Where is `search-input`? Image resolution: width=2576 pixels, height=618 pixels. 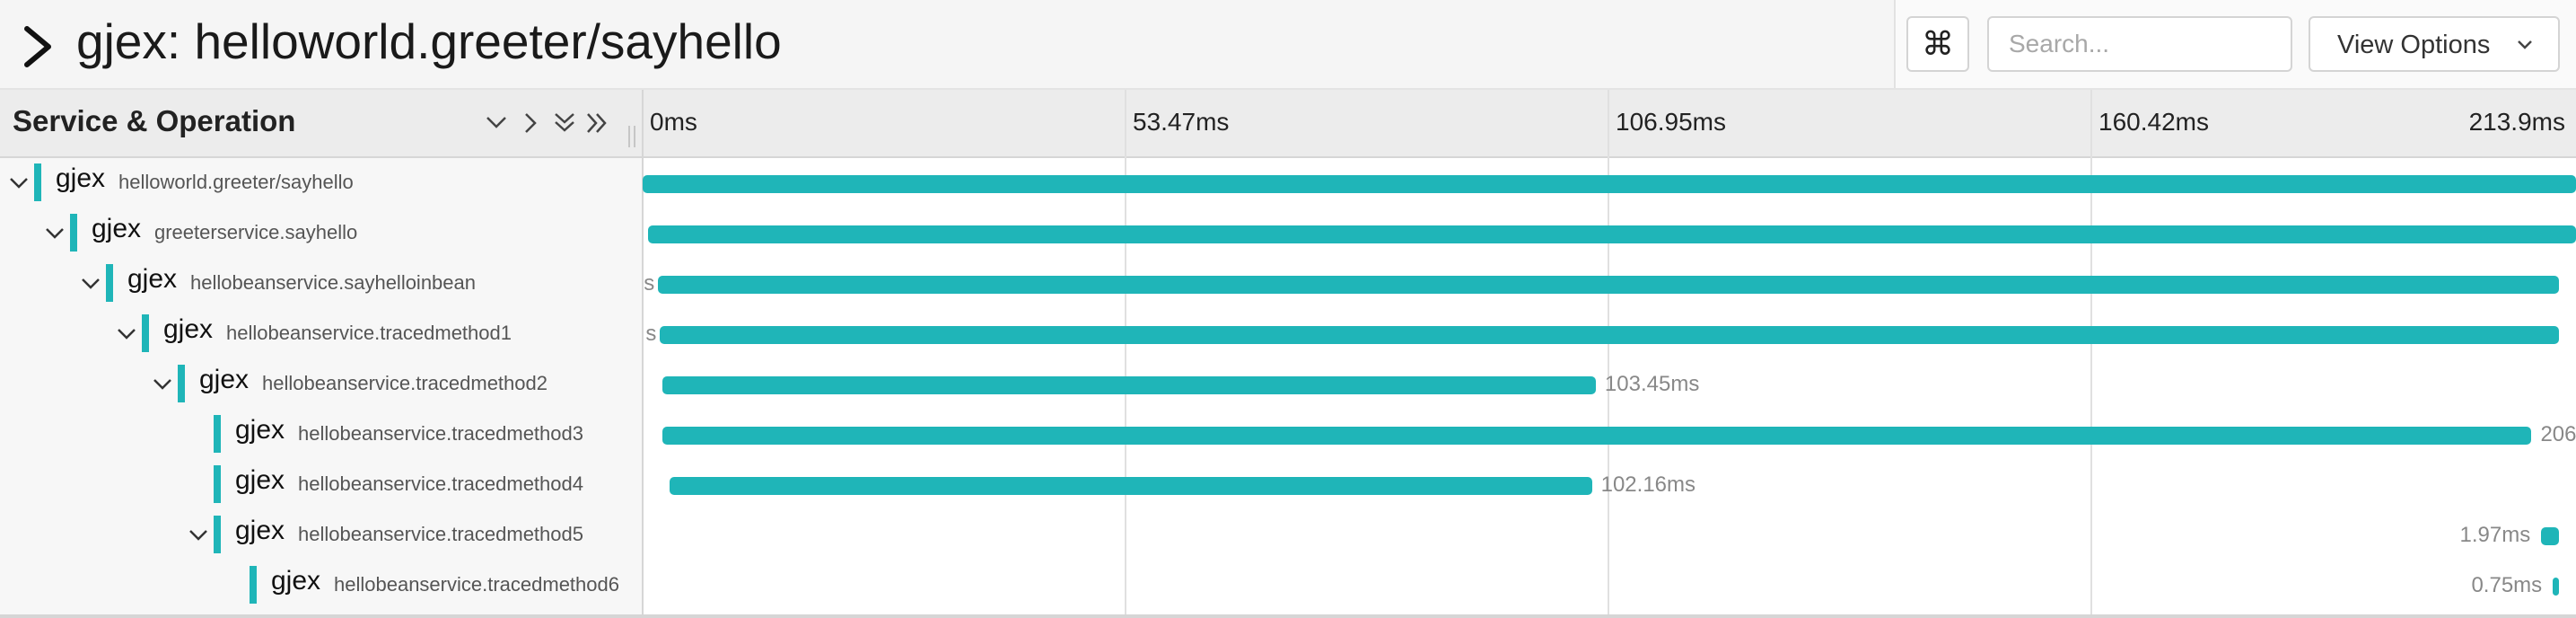 search-input is located at coordinates (2139, 44).